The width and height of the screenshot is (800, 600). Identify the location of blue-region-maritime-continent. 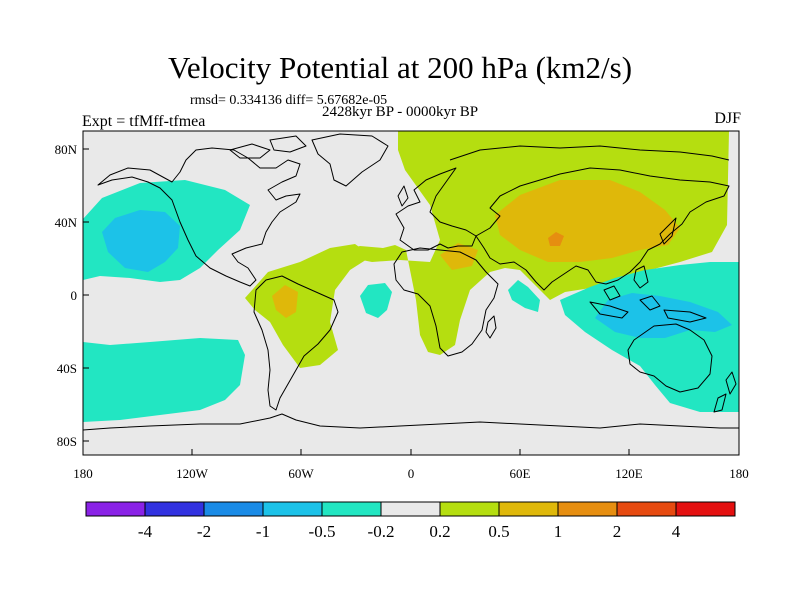
(663, 315).